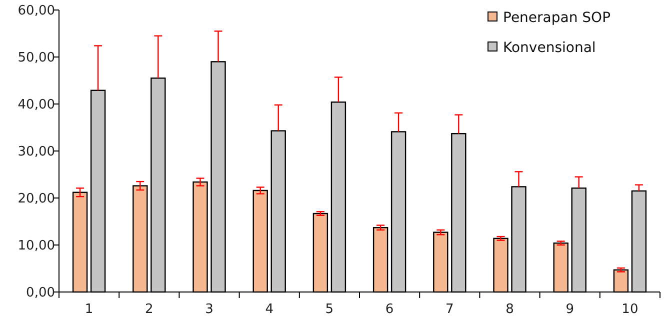 The width and height of the screenshot is (666, 322). What do you see at coordinates (510, 309) in the screenshot?
I see `x-tick-label: 8` at bounding box center [510, 309].